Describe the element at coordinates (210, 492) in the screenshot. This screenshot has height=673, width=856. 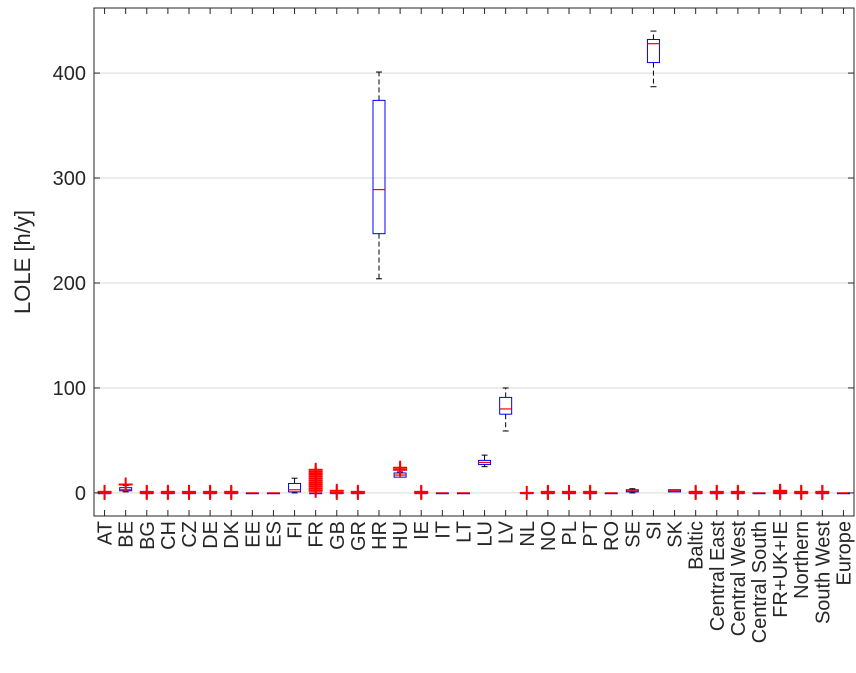
I see `box-DE` at that location.